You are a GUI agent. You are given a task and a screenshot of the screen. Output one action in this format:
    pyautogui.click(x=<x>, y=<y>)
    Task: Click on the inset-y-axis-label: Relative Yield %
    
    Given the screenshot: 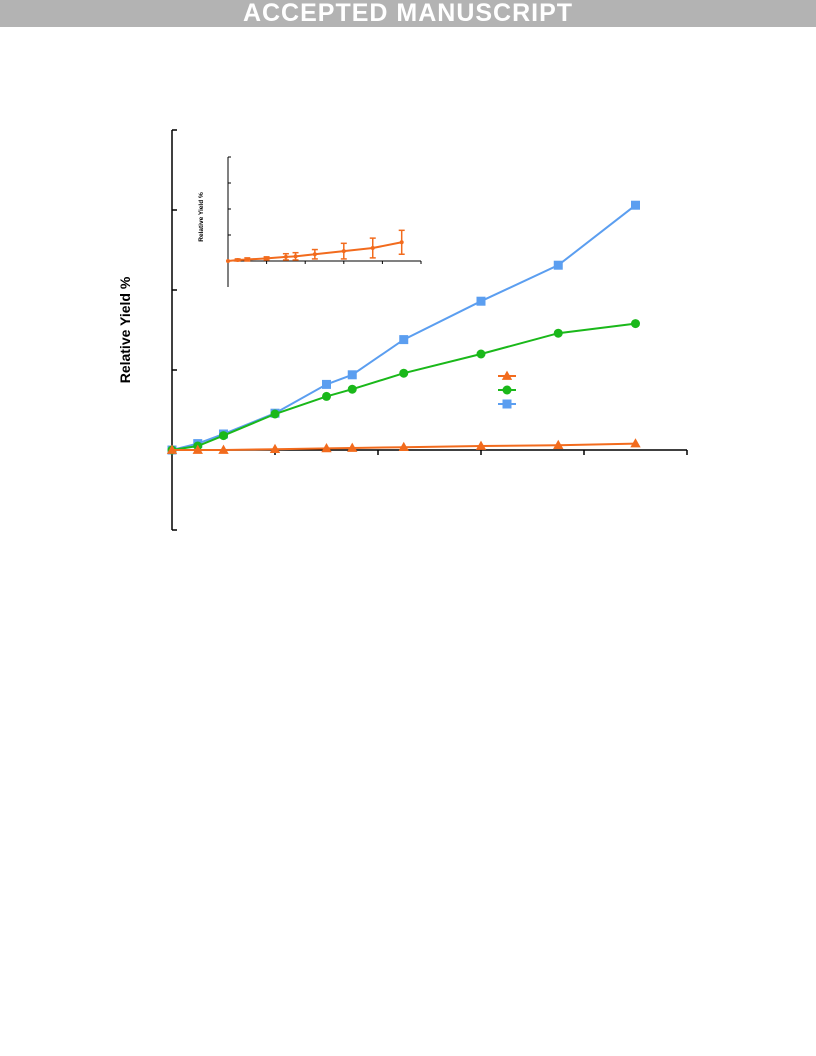 What is the action you would take?
    pyautogui.click(x=201, y=217)
    